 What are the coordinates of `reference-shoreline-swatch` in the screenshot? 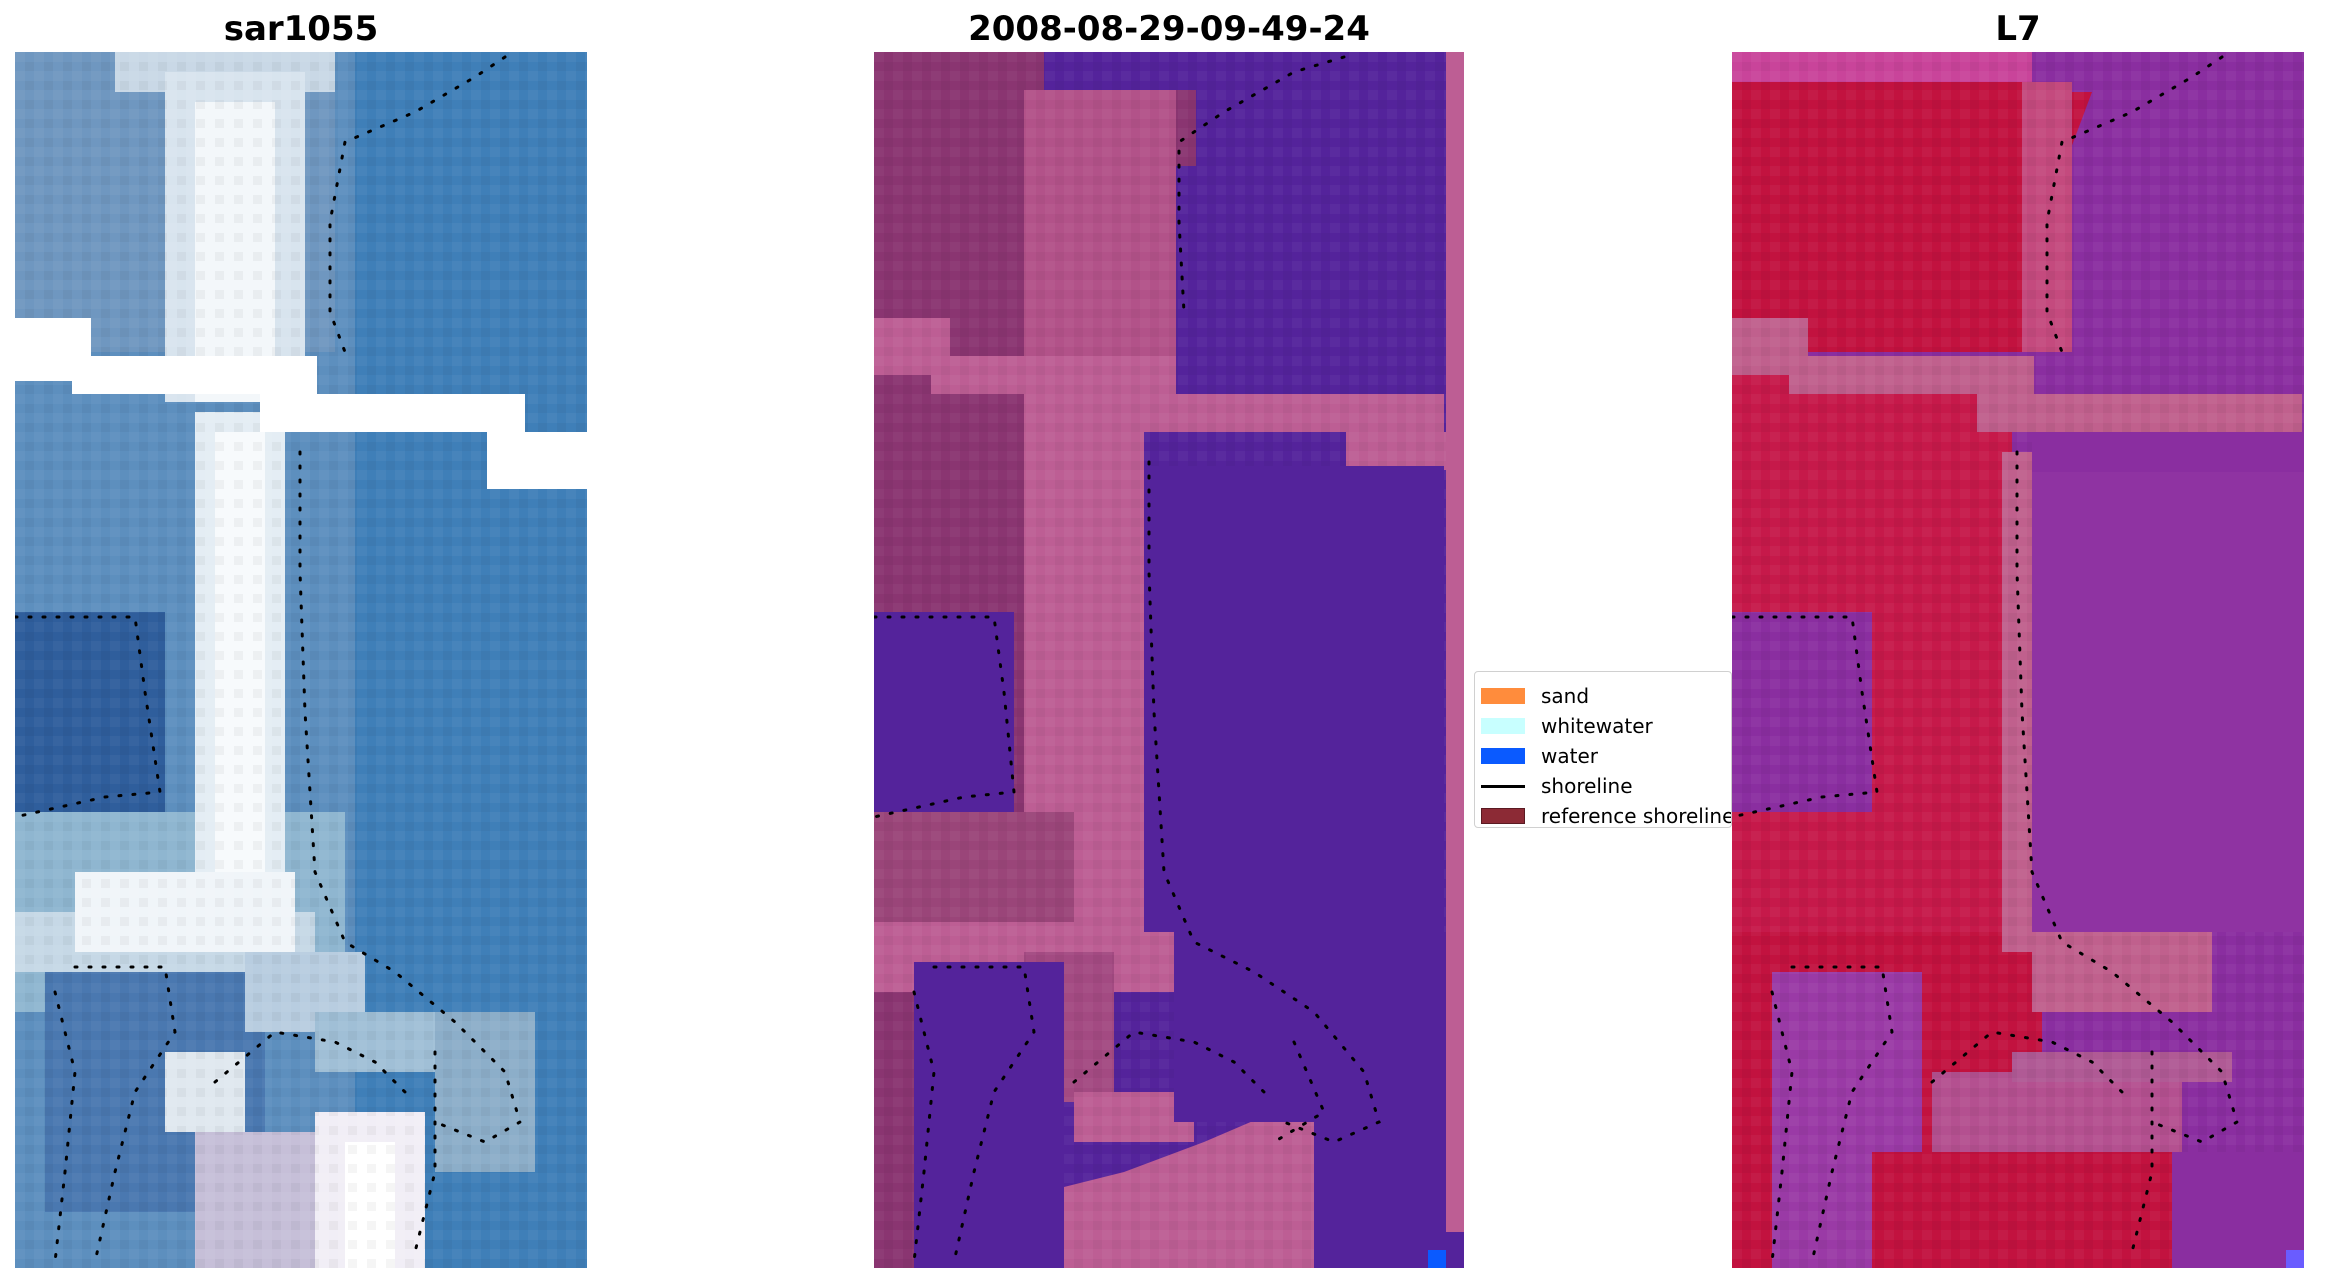 It's located at (1503, 816).